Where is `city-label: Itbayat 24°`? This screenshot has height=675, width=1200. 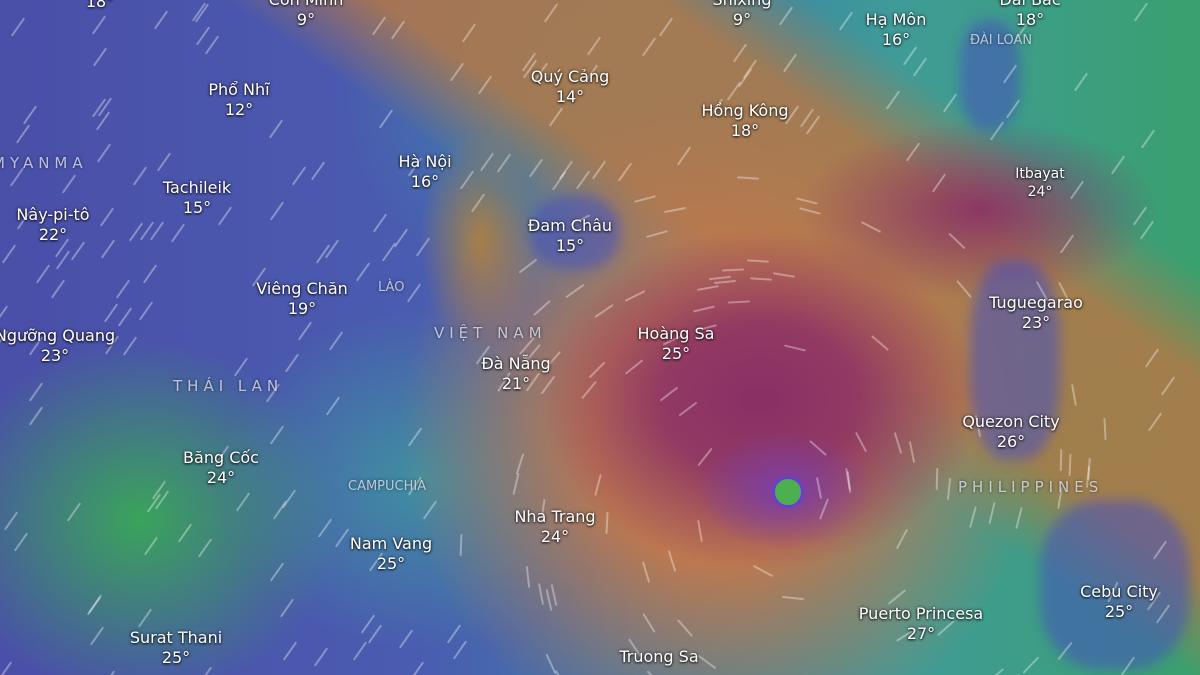 city-label: Itbayat 24° is located at coordinates (1040, 183).